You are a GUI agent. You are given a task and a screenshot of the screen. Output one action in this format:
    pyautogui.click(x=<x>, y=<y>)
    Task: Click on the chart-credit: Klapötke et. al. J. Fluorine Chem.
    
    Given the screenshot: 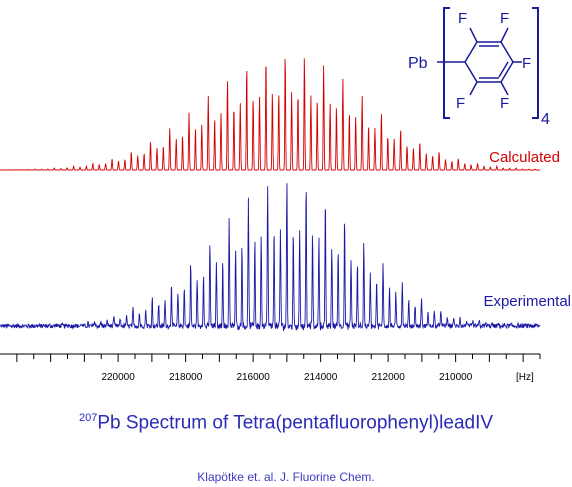 What is the action you would take?
    pyautogui.click(x=286, y=477)
    